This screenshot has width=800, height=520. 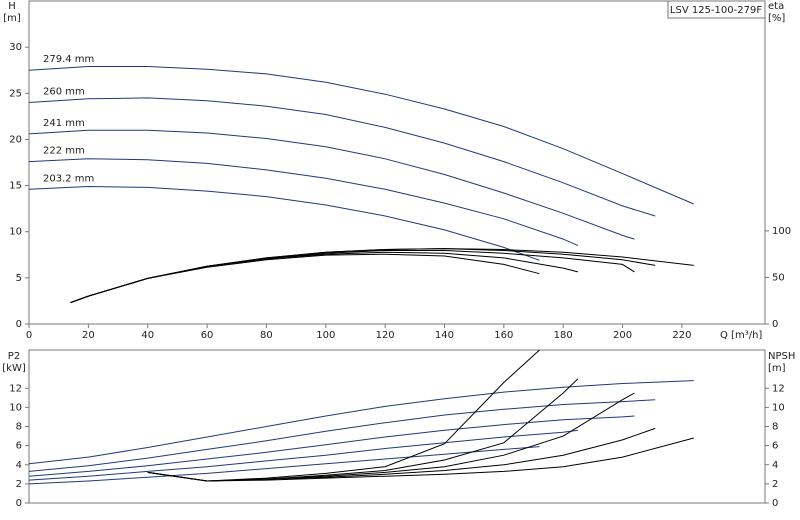 What do you see at coordinates (12, 18) in the screenshot?
I see `y-axis-unit: [m]` at bounding box center [12, 18].